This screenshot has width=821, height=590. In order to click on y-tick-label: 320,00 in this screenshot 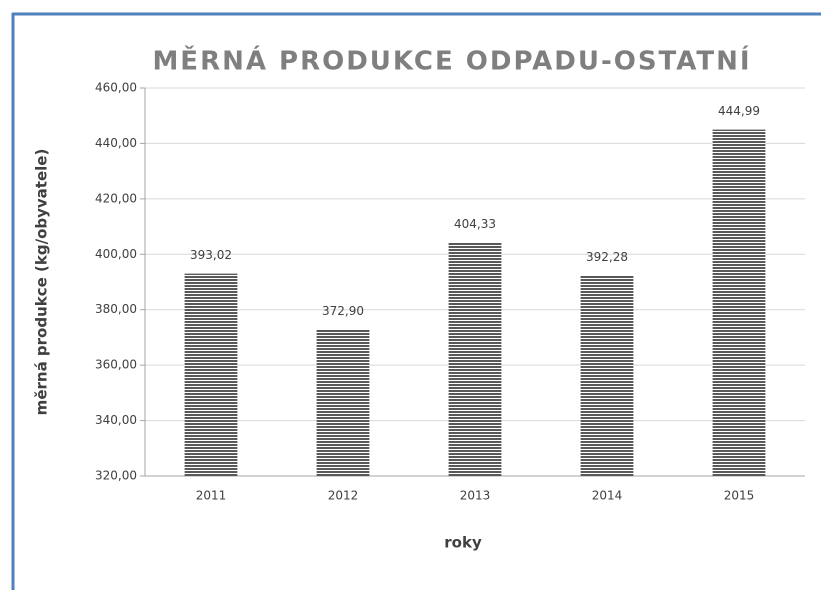, I will do `click(116, 476)`.